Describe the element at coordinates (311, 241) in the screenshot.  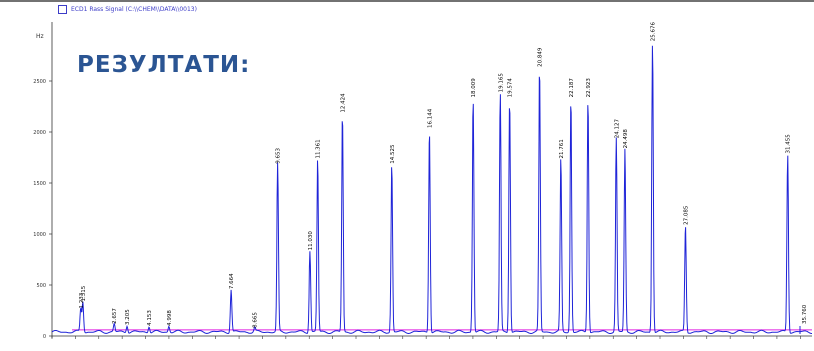
I see `peak-label: 11.030` at that location.